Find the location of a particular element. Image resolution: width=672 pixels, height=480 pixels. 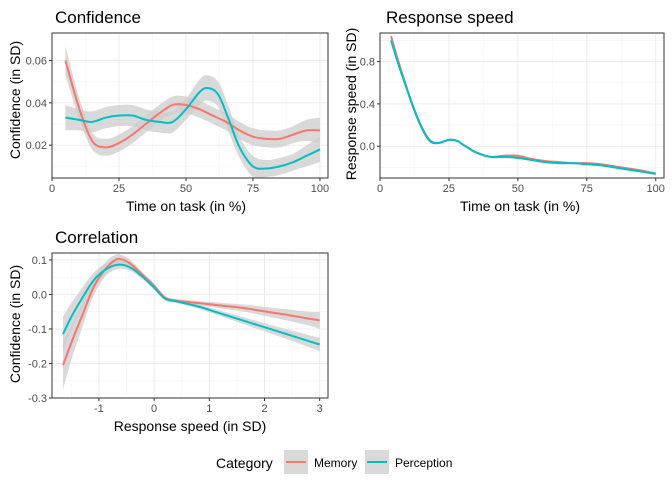

legend-label-memory: Memory is located at coordinates (335, 463).